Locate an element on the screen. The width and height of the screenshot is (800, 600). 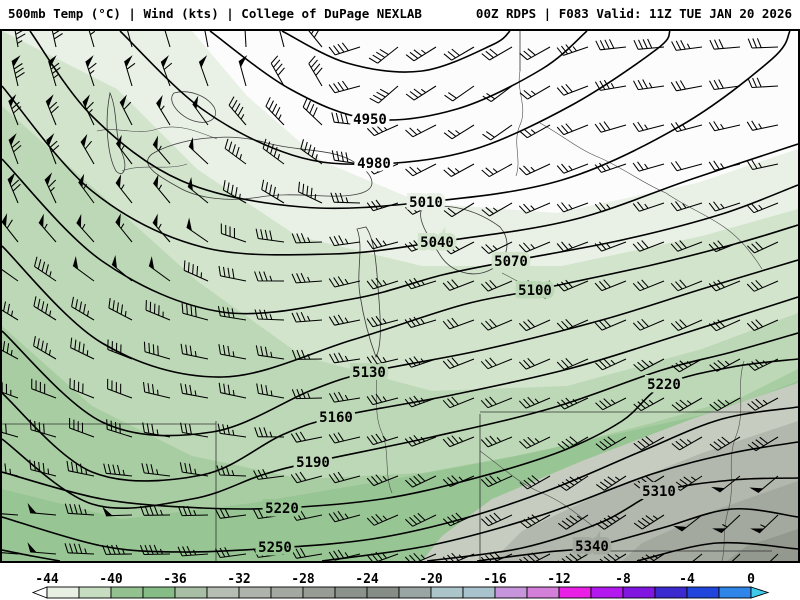
contour-label: 4950 is located at coordinates (370, 120).